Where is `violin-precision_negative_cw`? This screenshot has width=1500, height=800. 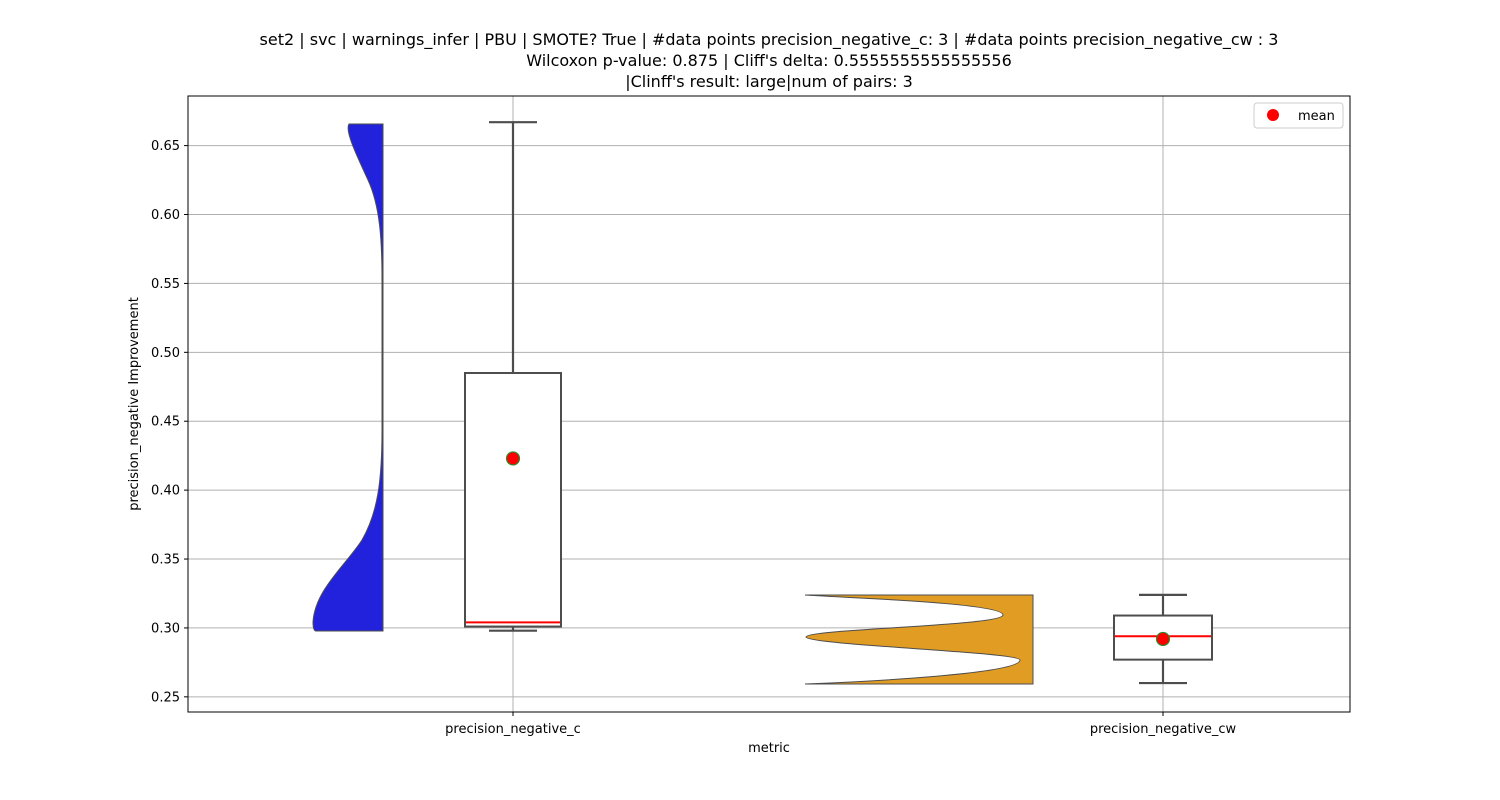 violin-precision_negative_cw is located at coordinates (919, 639).